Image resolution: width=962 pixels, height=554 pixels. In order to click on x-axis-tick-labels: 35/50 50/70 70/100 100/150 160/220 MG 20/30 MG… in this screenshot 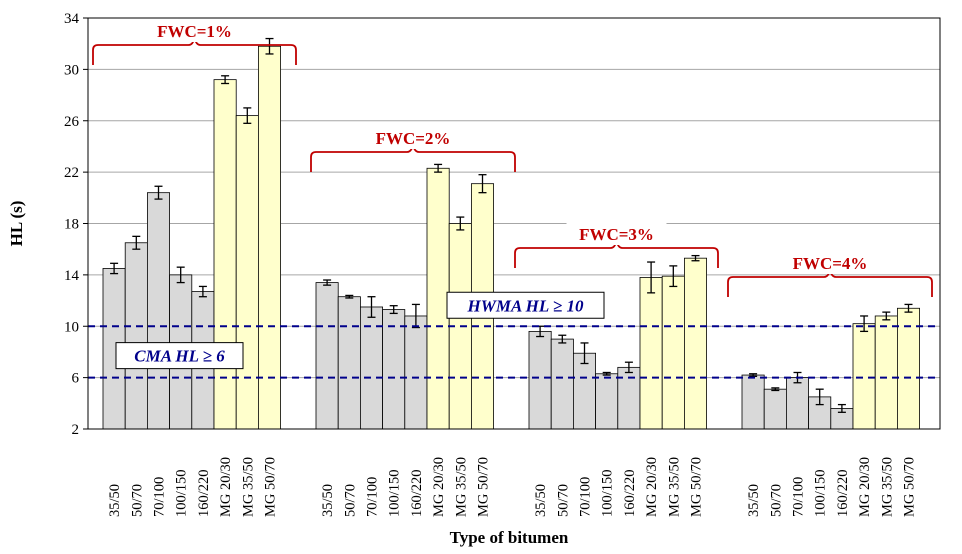, I will do `click(512, 487)`.